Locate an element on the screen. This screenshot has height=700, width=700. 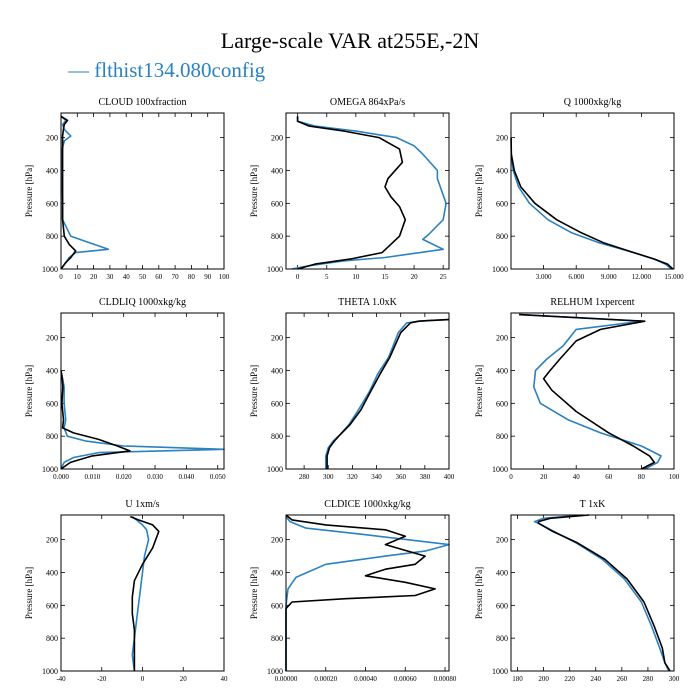
x-tick-label: 200 is located at coordinates (543, 679).